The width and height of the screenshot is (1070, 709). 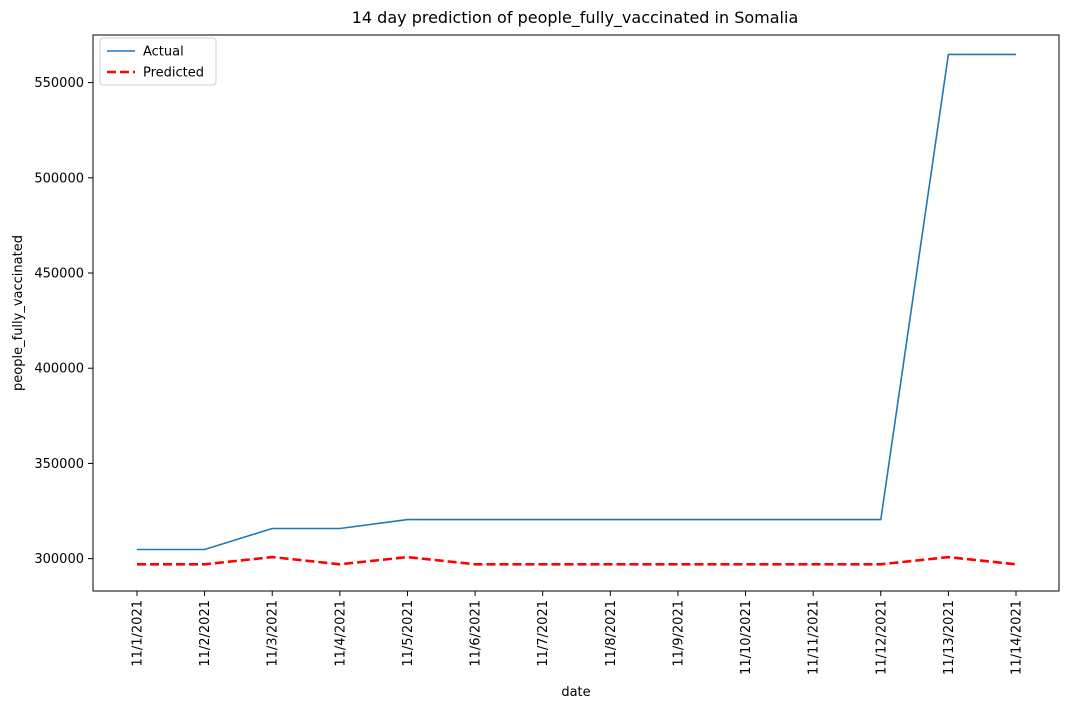 I want to click on y-tick-label: 550000, so click(x=59, y=83).